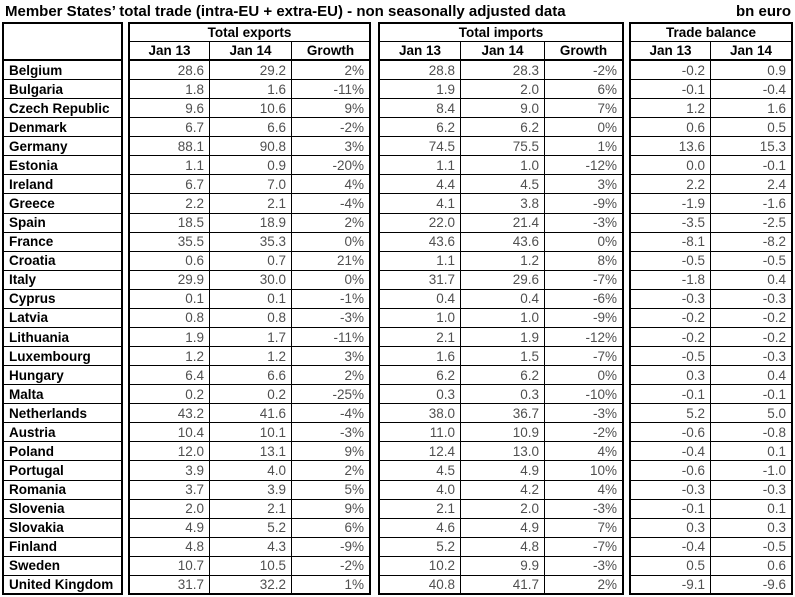  What do you see at coordinates (62, 90) in the screenshot?
I see `country-cell: Bulgaria` at bounding box center [62, 90].